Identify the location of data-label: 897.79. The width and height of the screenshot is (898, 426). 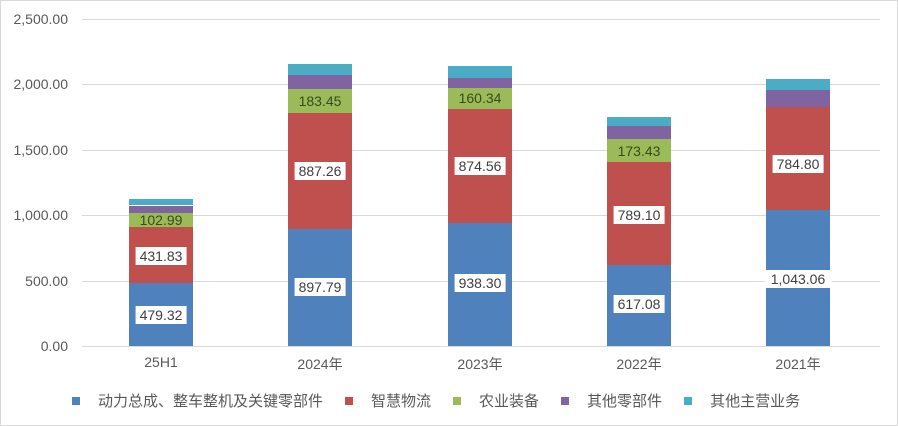
(320, 287).